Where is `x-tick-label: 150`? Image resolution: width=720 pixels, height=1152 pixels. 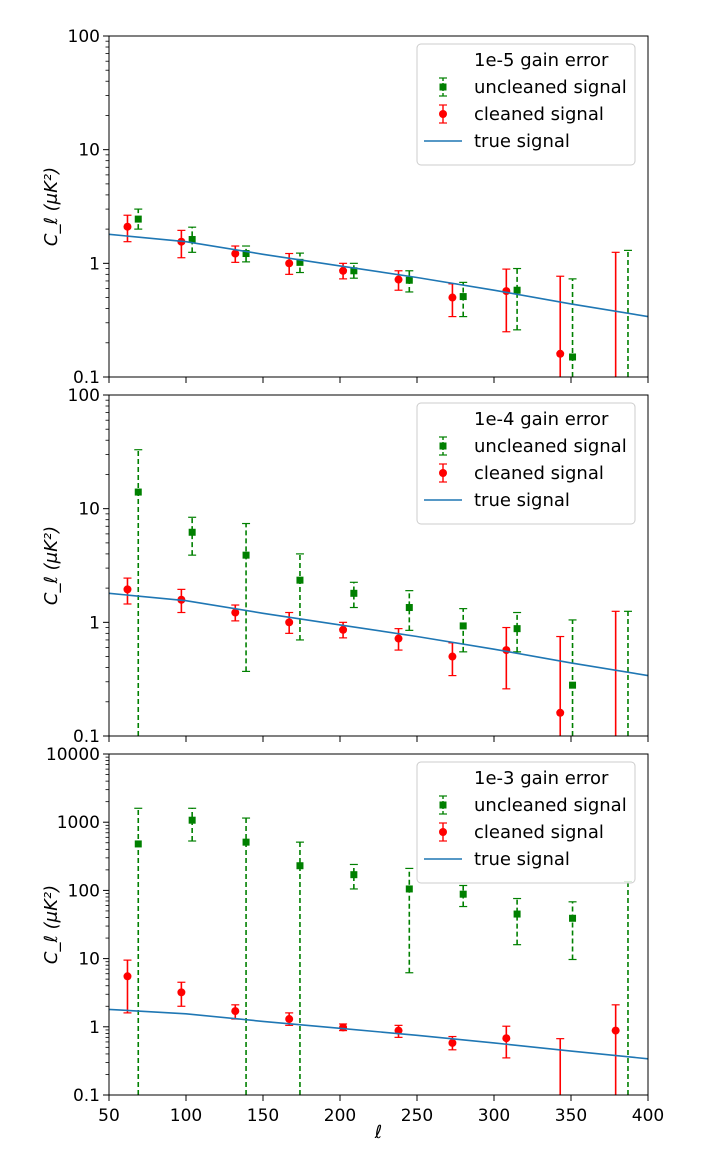
x-tick-label: 150 is located at coordinates (263, 1116).